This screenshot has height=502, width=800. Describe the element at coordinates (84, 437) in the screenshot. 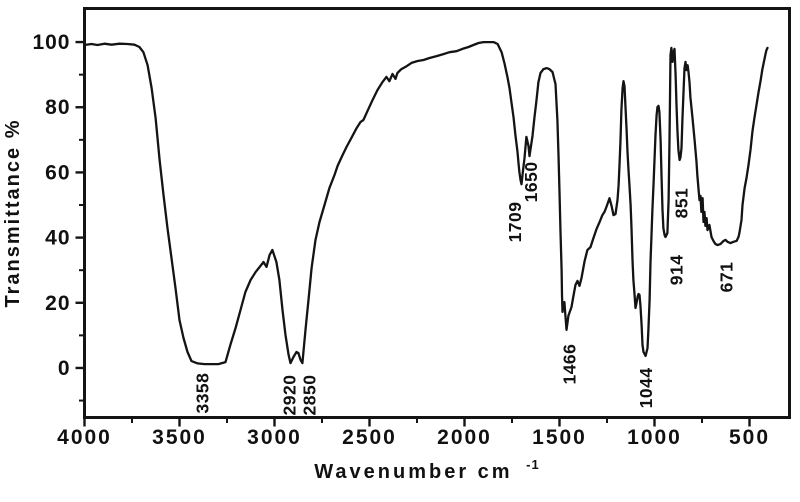

I see `x-tick-label: 4000` at that location.